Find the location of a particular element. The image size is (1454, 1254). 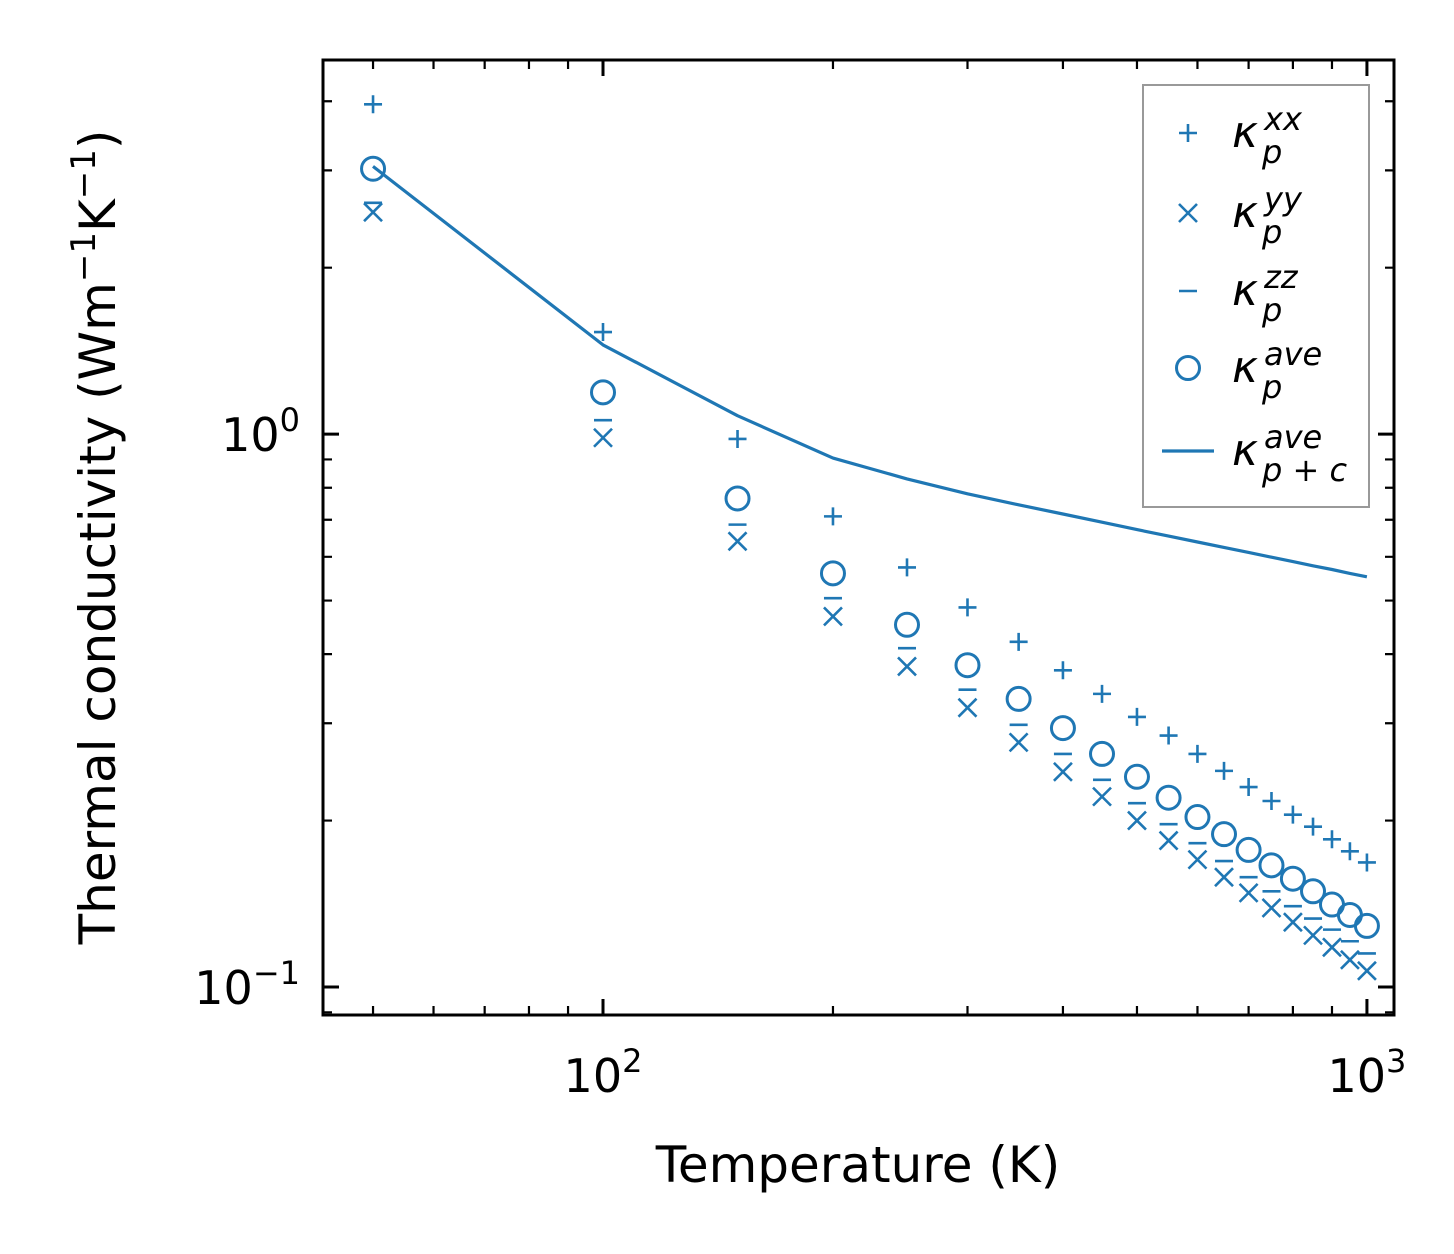

legend-item-xx: κ xx p is located at coordinates (1241, 135).